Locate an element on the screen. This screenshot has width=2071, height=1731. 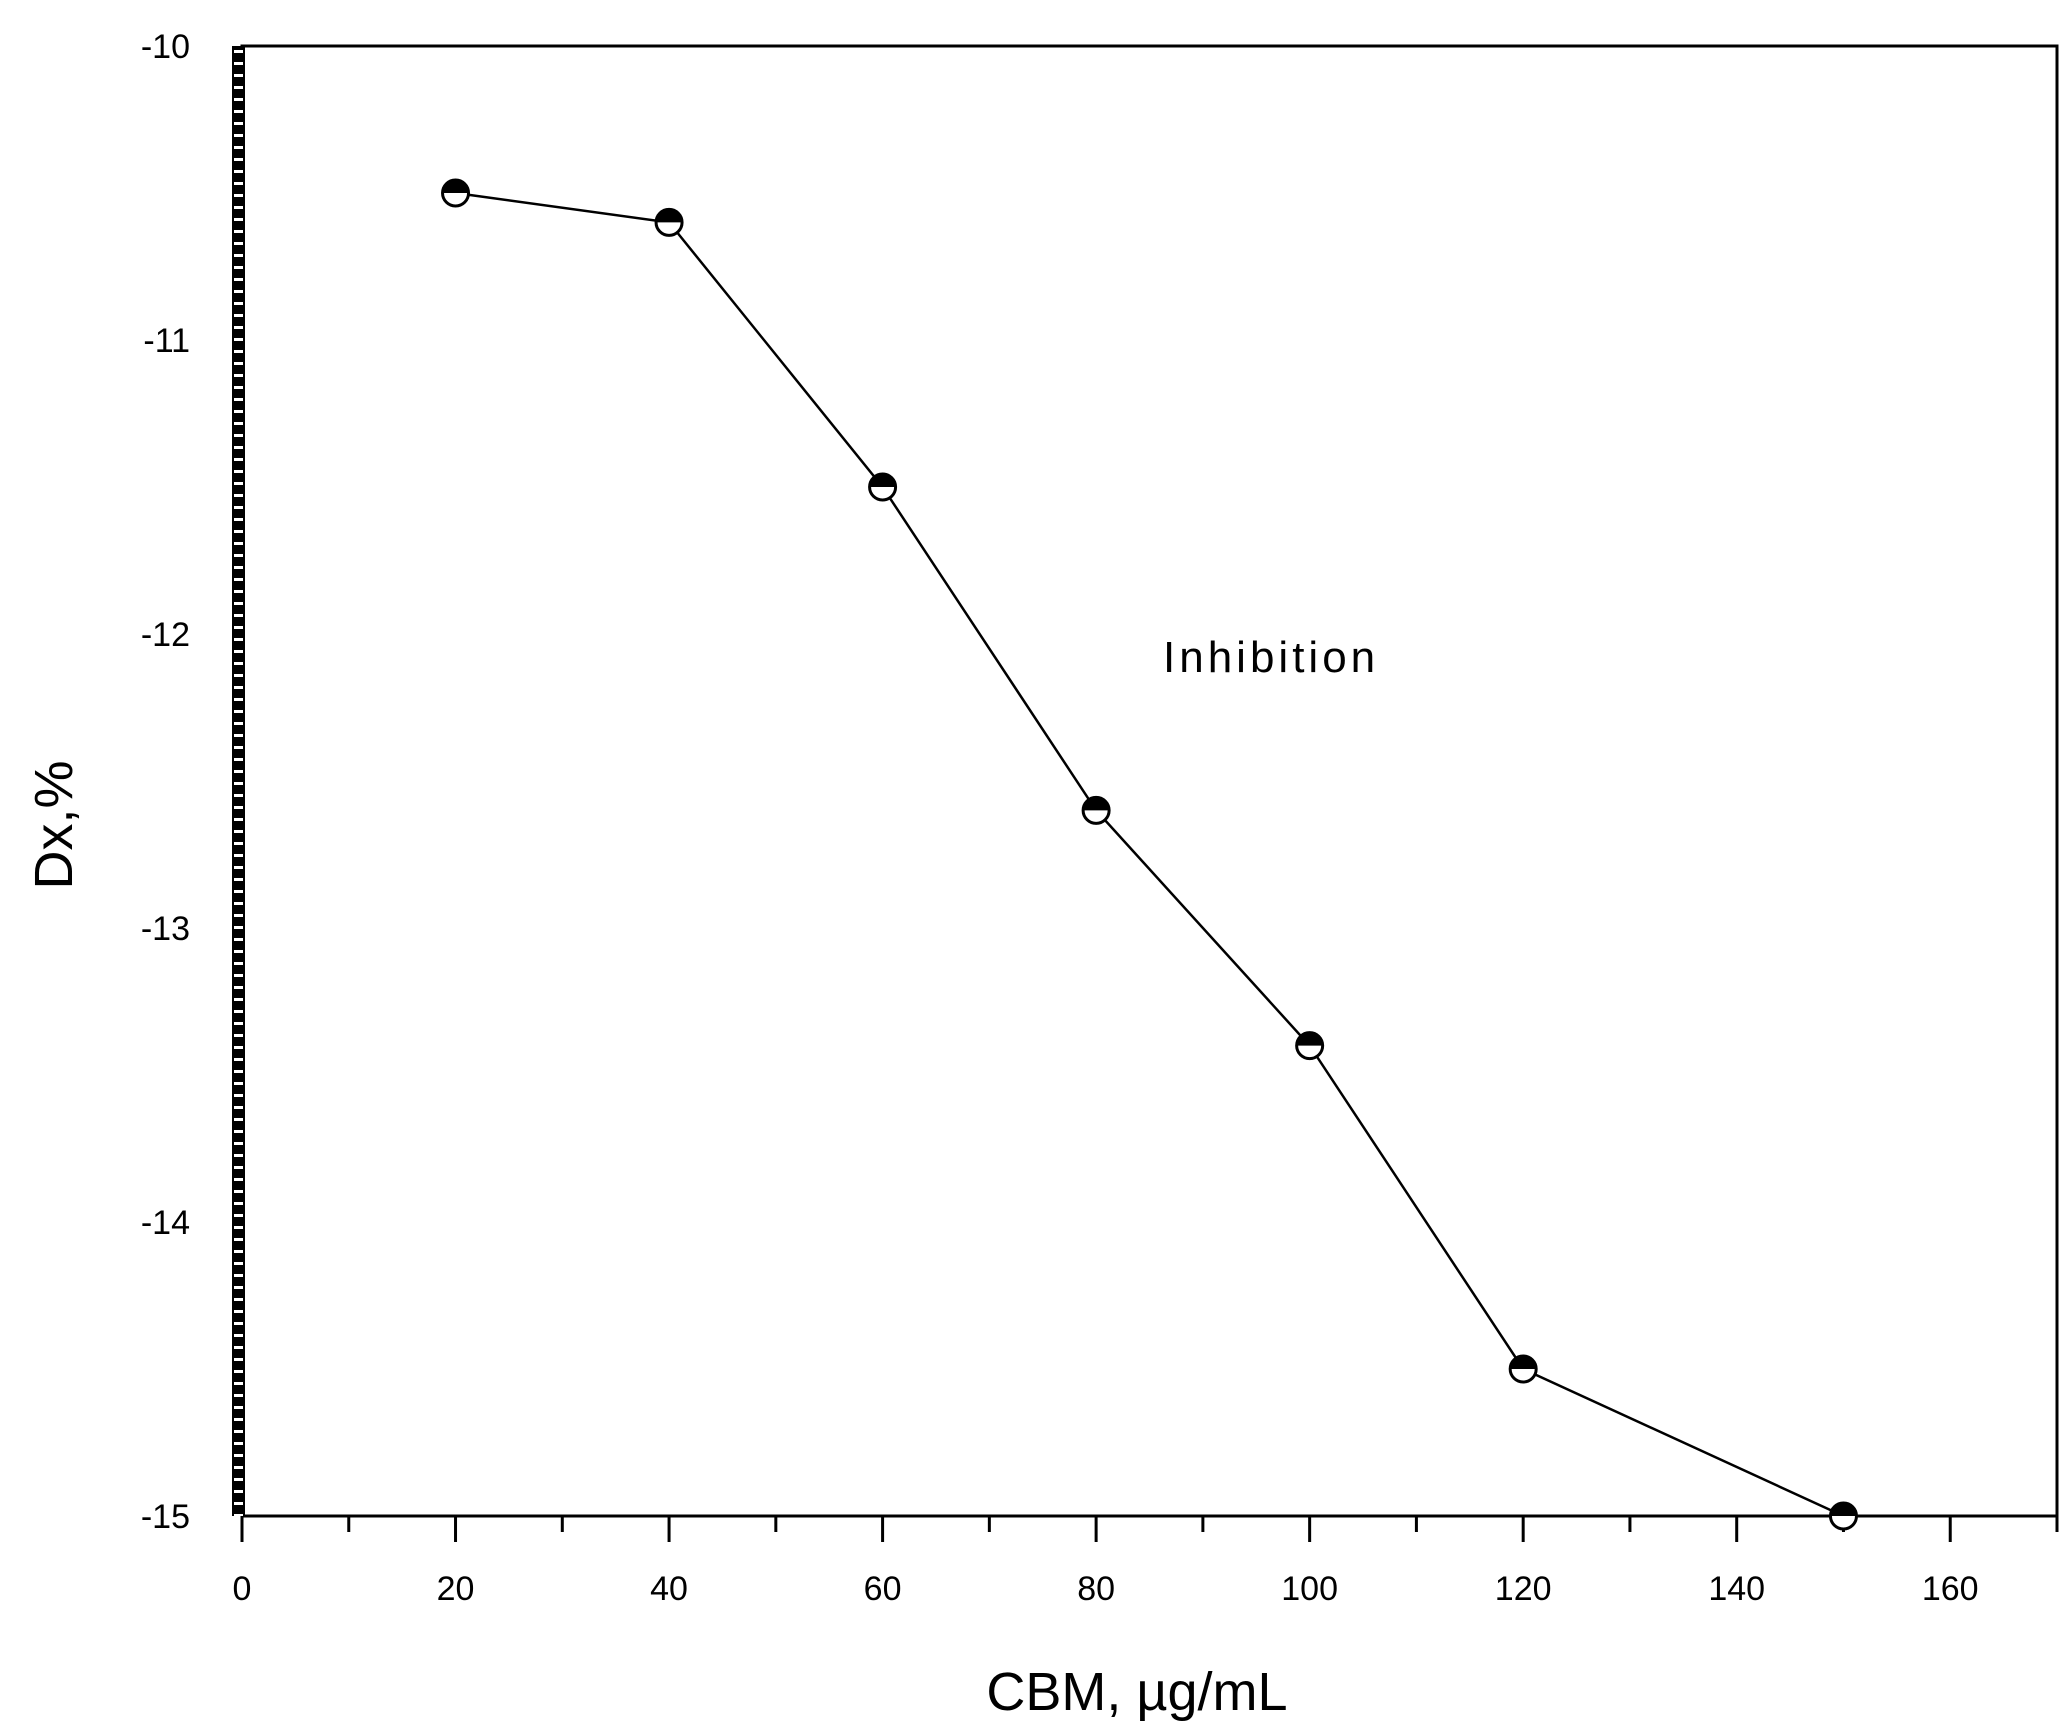
y-tick-label: -15 is located at coordinates (165, 1517).